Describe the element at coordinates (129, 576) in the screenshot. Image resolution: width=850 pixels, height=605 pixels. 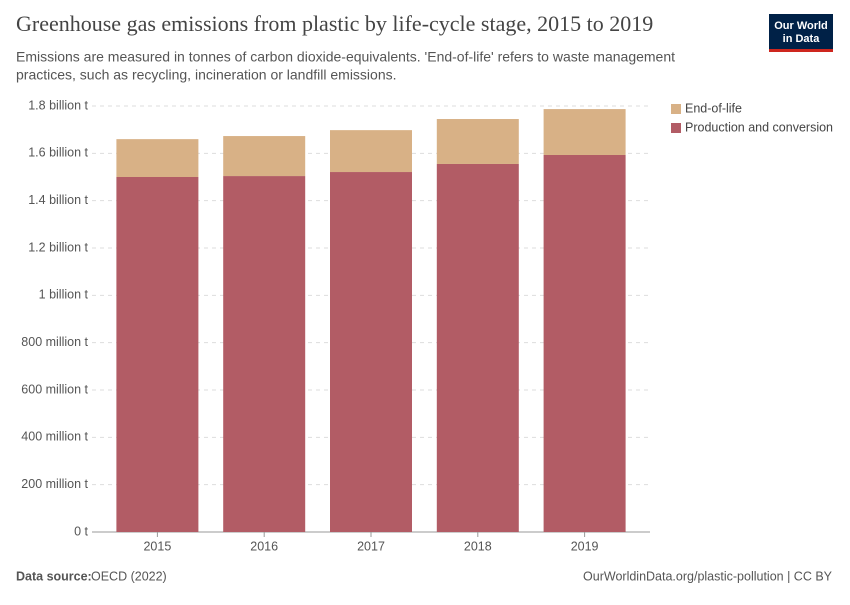
I see `source: OECD (2022)` at that location.